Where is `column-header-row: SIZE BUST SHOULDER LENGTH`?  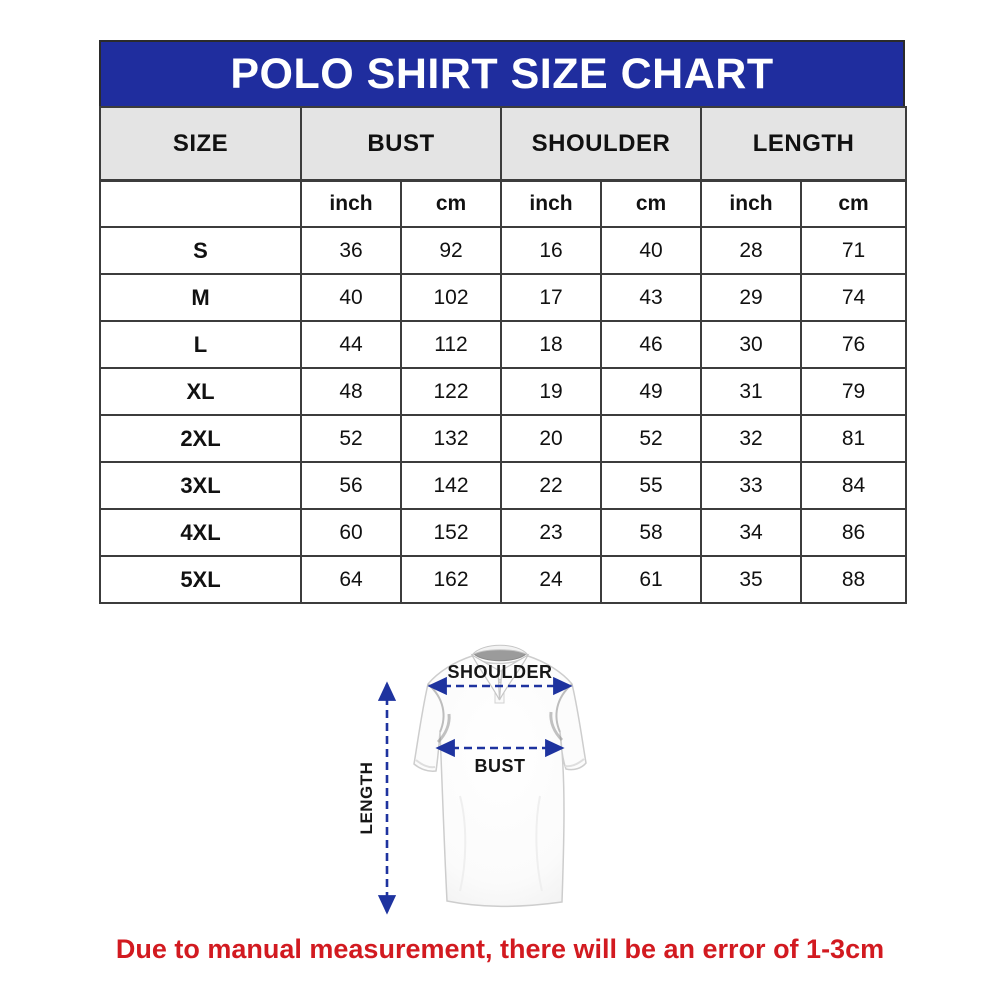
column-header-row: SIZE BUST SHOULDER LENGTH is located at coordinates (503, 144).